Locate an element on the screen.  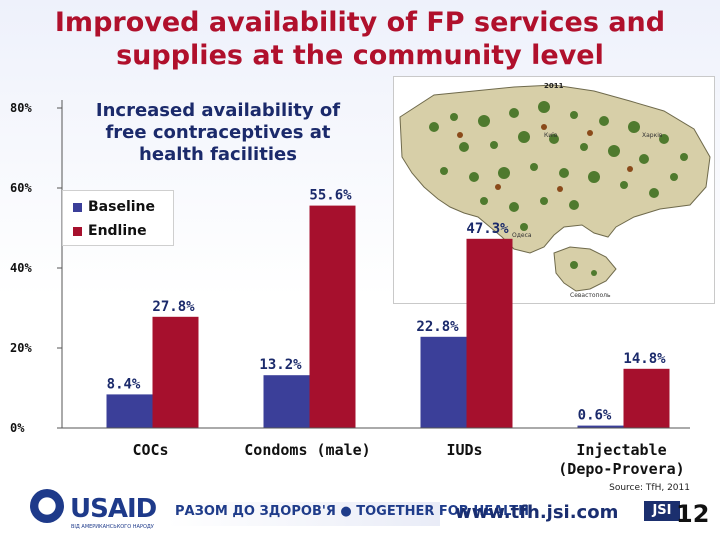
map-label-kharkiv: Харків is located at coordinates (652, 135).